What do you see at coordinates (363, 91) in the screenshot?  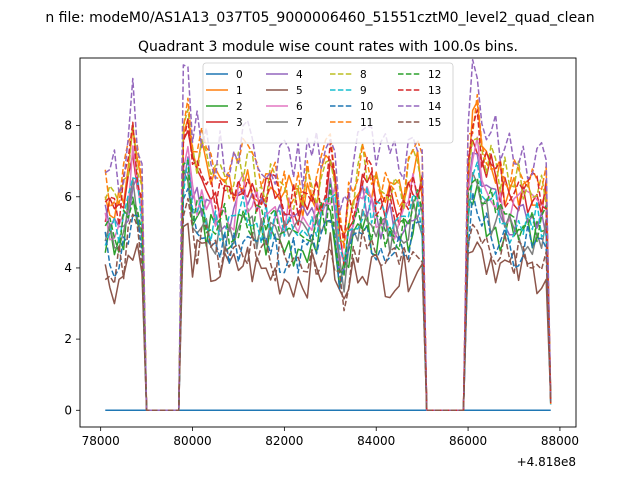 I see `legend-label-9: 9` at bounding box center [363, 91].